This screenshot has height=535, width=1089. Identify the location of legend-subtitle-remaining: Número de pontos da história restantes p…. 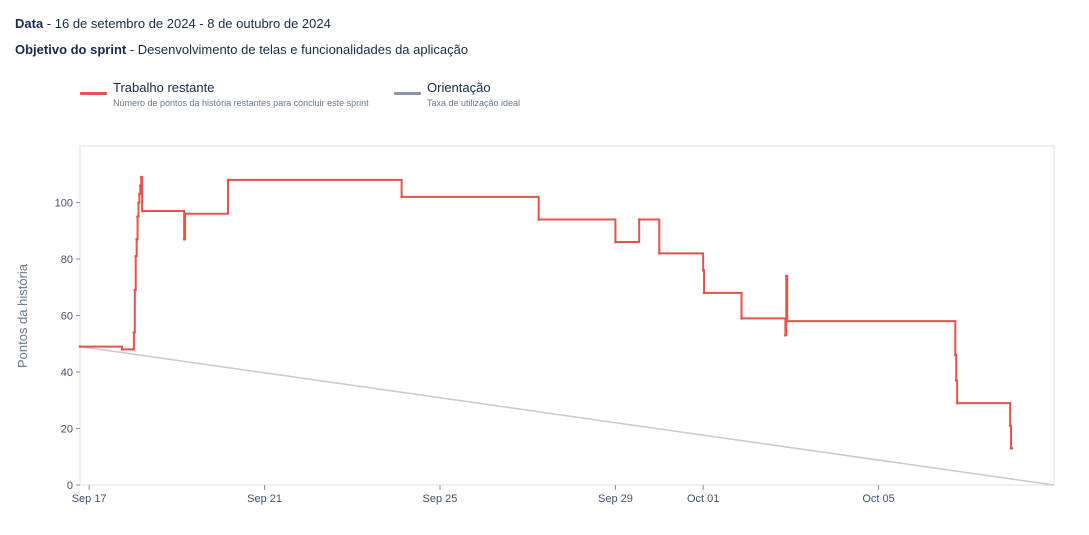
(241, 103).